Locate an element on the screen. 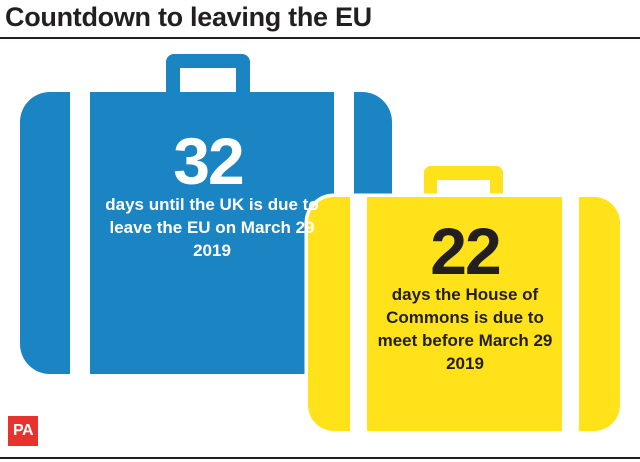 The width and height of the screenshot is (640, 462). bottom-divider is located at coordinates (320, 458).